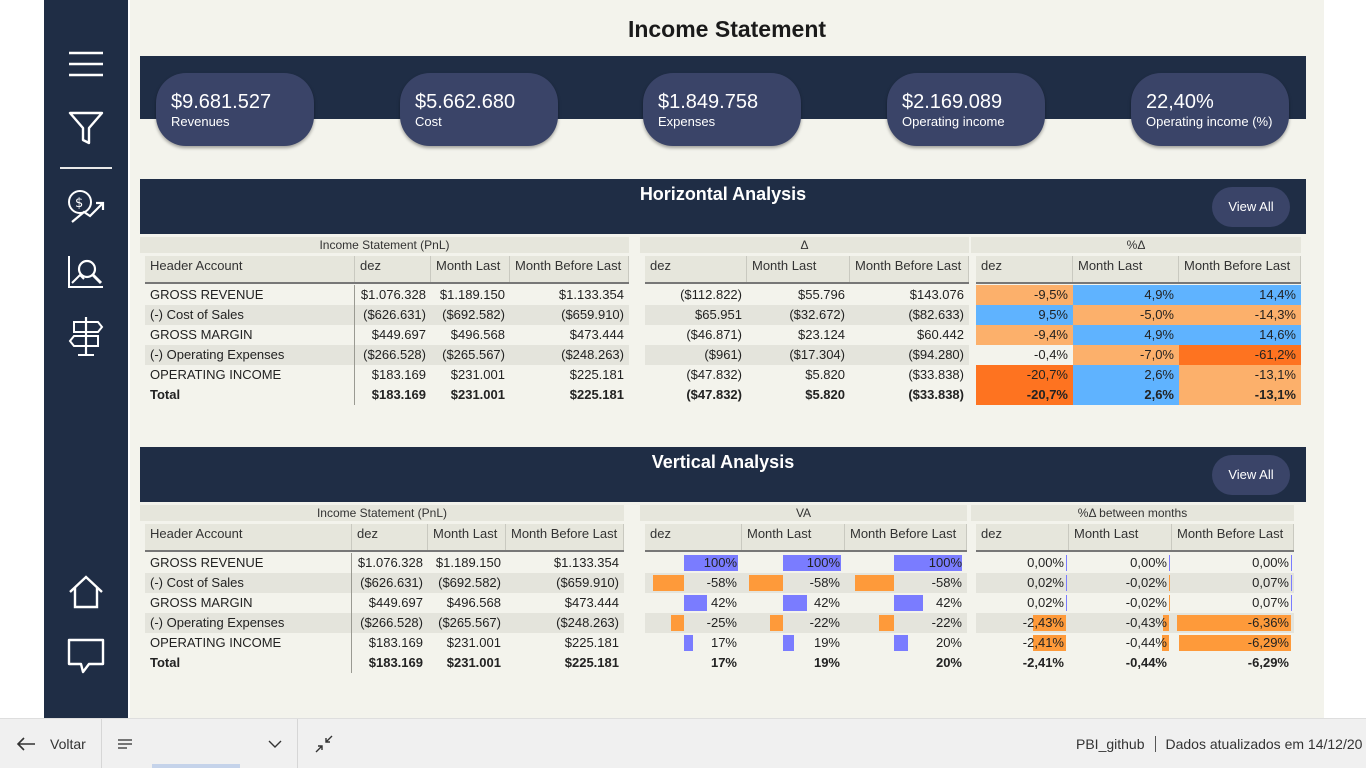  What do you see at coordinates (722, 109) in the screenshot?
I see `kpi-expenses: $1.849.758 Expenses` at bounding box center [722, 109].